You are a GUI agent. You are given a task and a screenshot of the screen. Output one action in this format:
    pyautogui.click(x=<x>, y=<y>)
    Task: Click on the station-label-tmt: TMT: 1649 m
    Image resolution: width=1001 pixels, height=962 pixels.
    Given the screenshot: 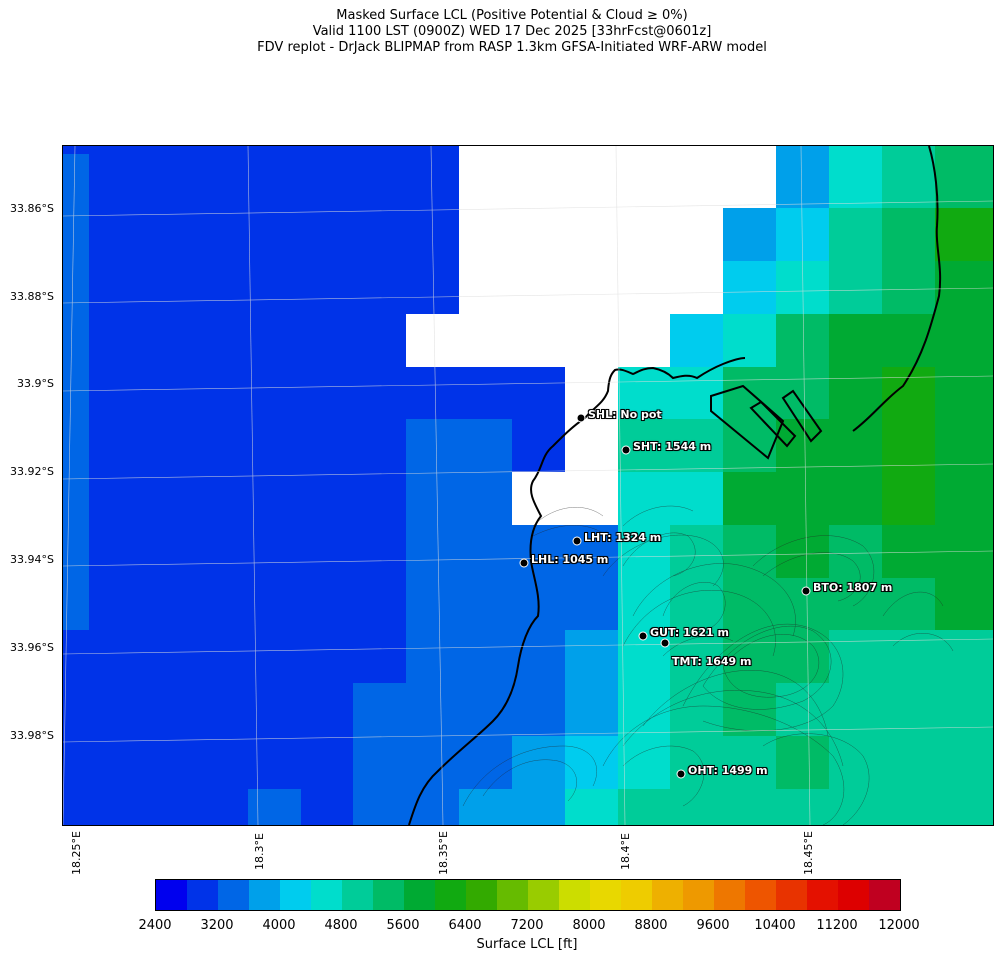 What is the action you would take?
    pyautogui.click(x=712, y=661)
    